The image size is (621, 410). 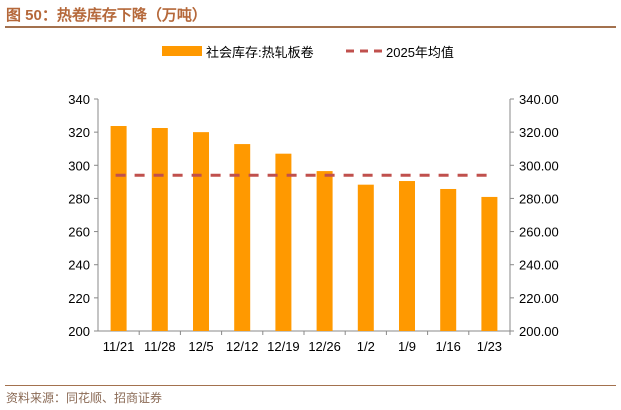 What do you see at coordinates (310, 27) in the screenshot?
I see `title-divider` at bounding box center [310, 27].